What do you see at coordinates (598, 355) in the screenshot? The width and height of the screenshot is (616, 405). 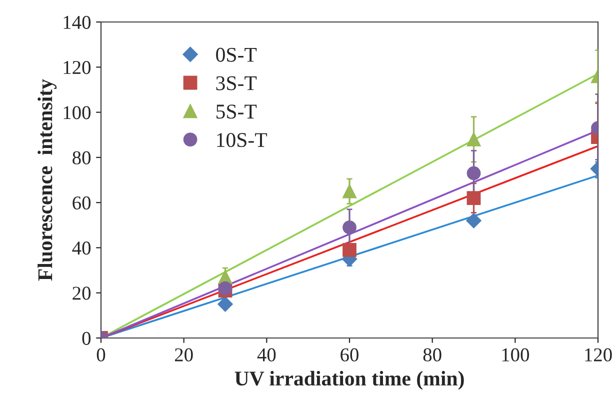 I see `x-tick-label: 120` at bounding box center [598, 355].